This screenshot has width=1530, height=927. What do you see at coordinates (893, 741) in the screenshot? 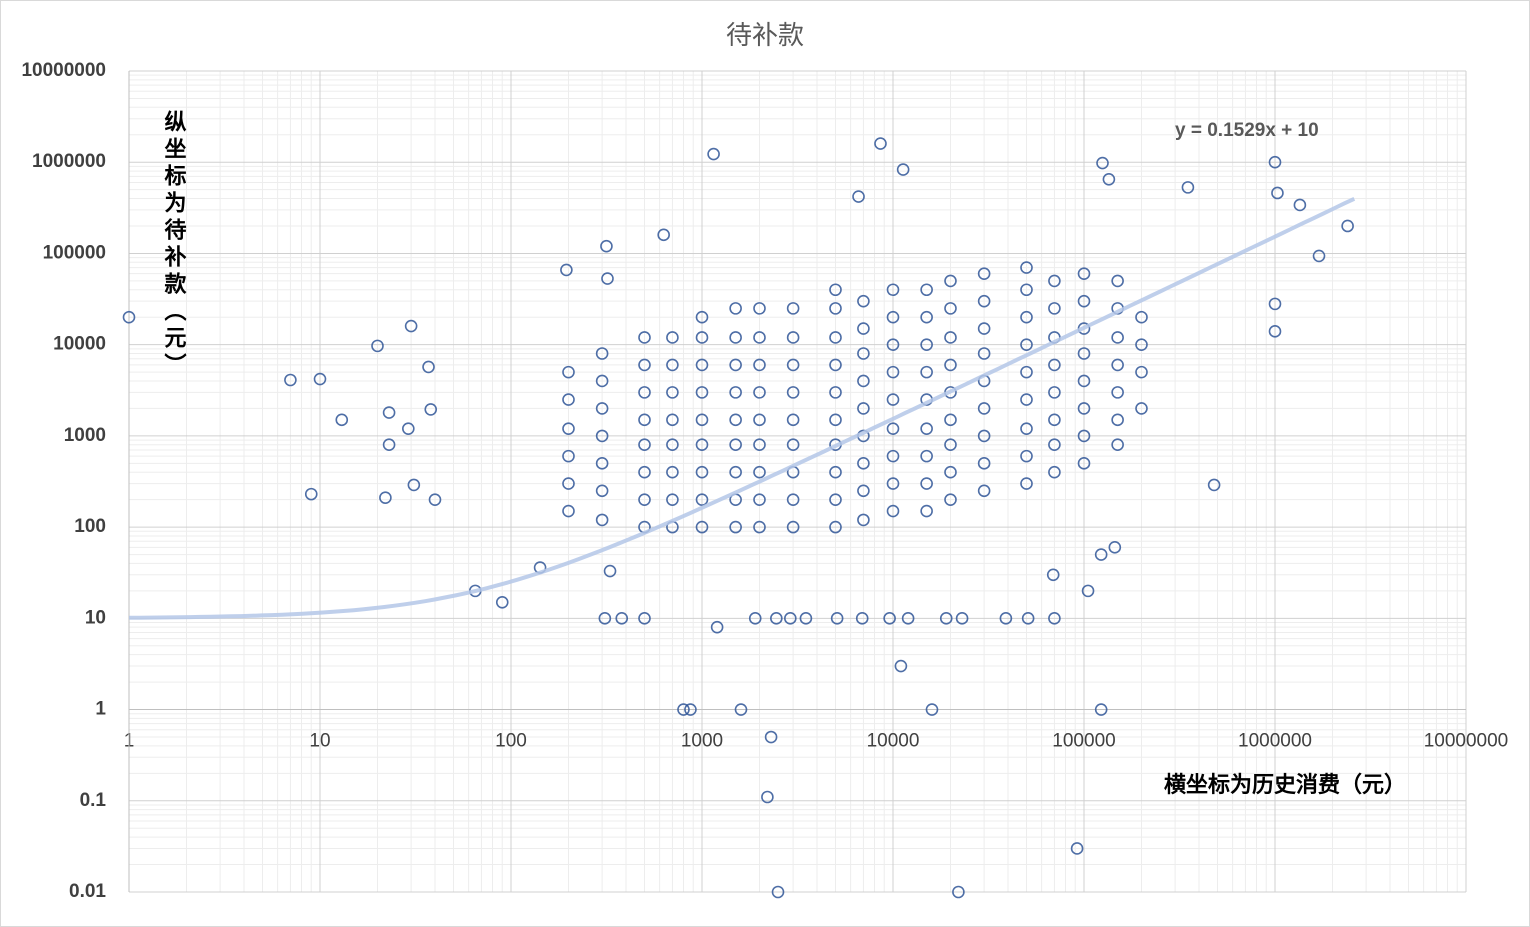
I see `x-tick-label: 10000` at bounding box center [893, 741].